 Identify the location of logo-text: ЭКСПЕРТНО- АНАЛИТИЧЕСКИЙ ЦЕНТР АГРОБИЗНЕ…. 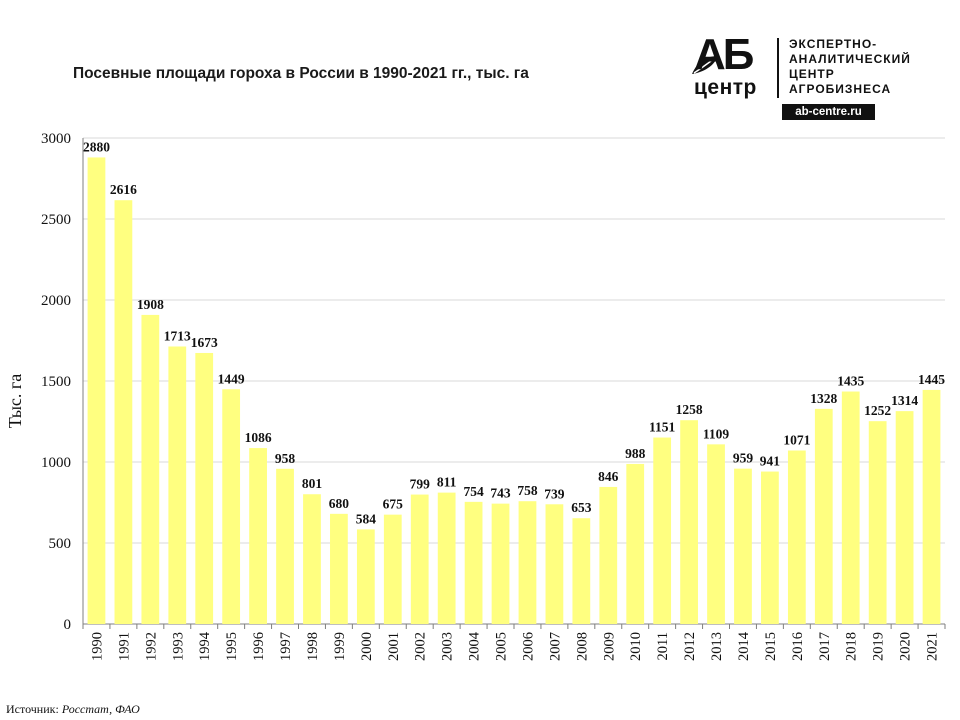
(850, 67).